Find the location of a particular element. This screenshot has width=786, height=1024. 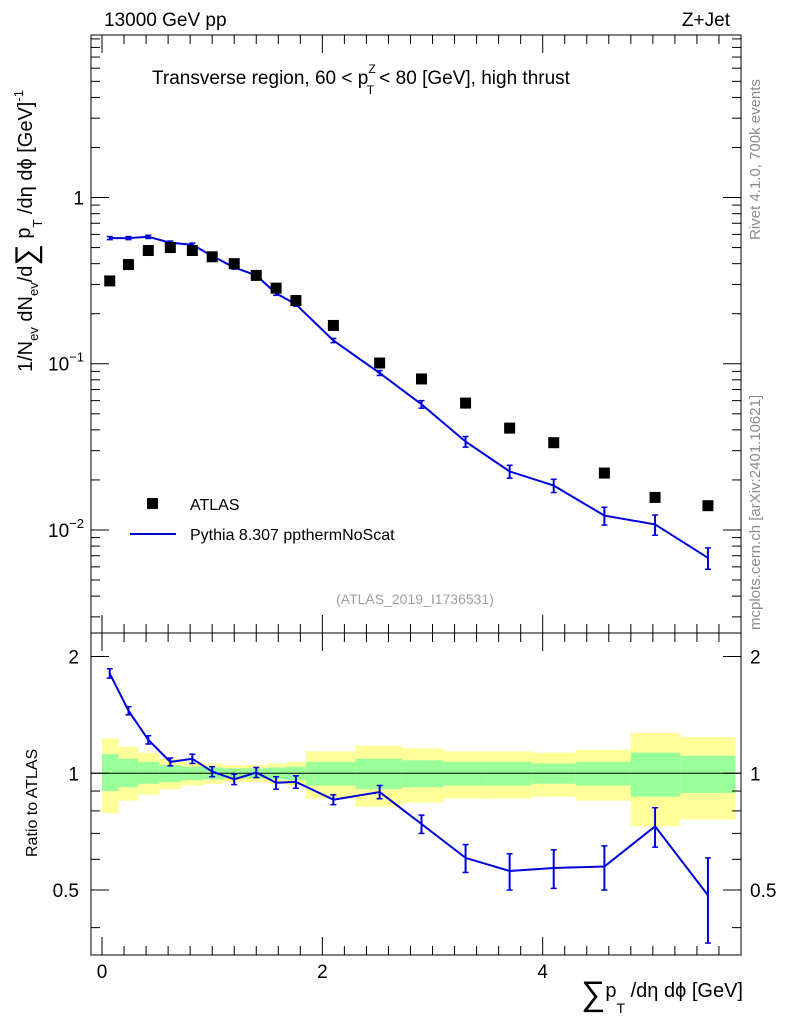

ylabel-part-c: /d is located at coordinates (26, 274).